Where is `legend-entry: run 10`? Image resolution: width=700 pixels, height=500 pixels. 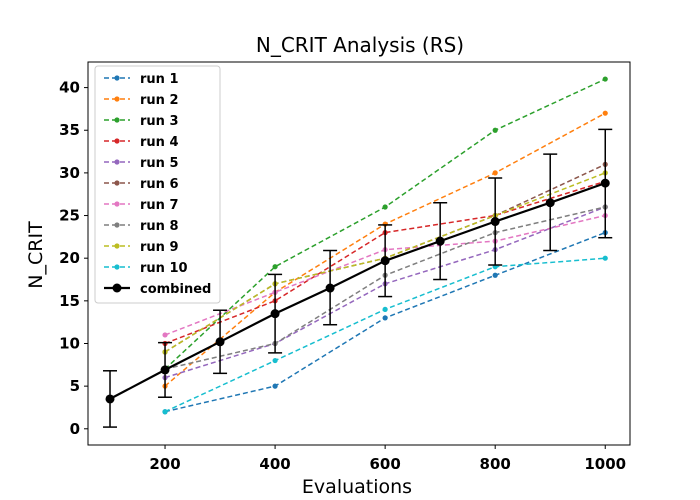 legend-entry: run 10 is located at coordinates (146, 268).